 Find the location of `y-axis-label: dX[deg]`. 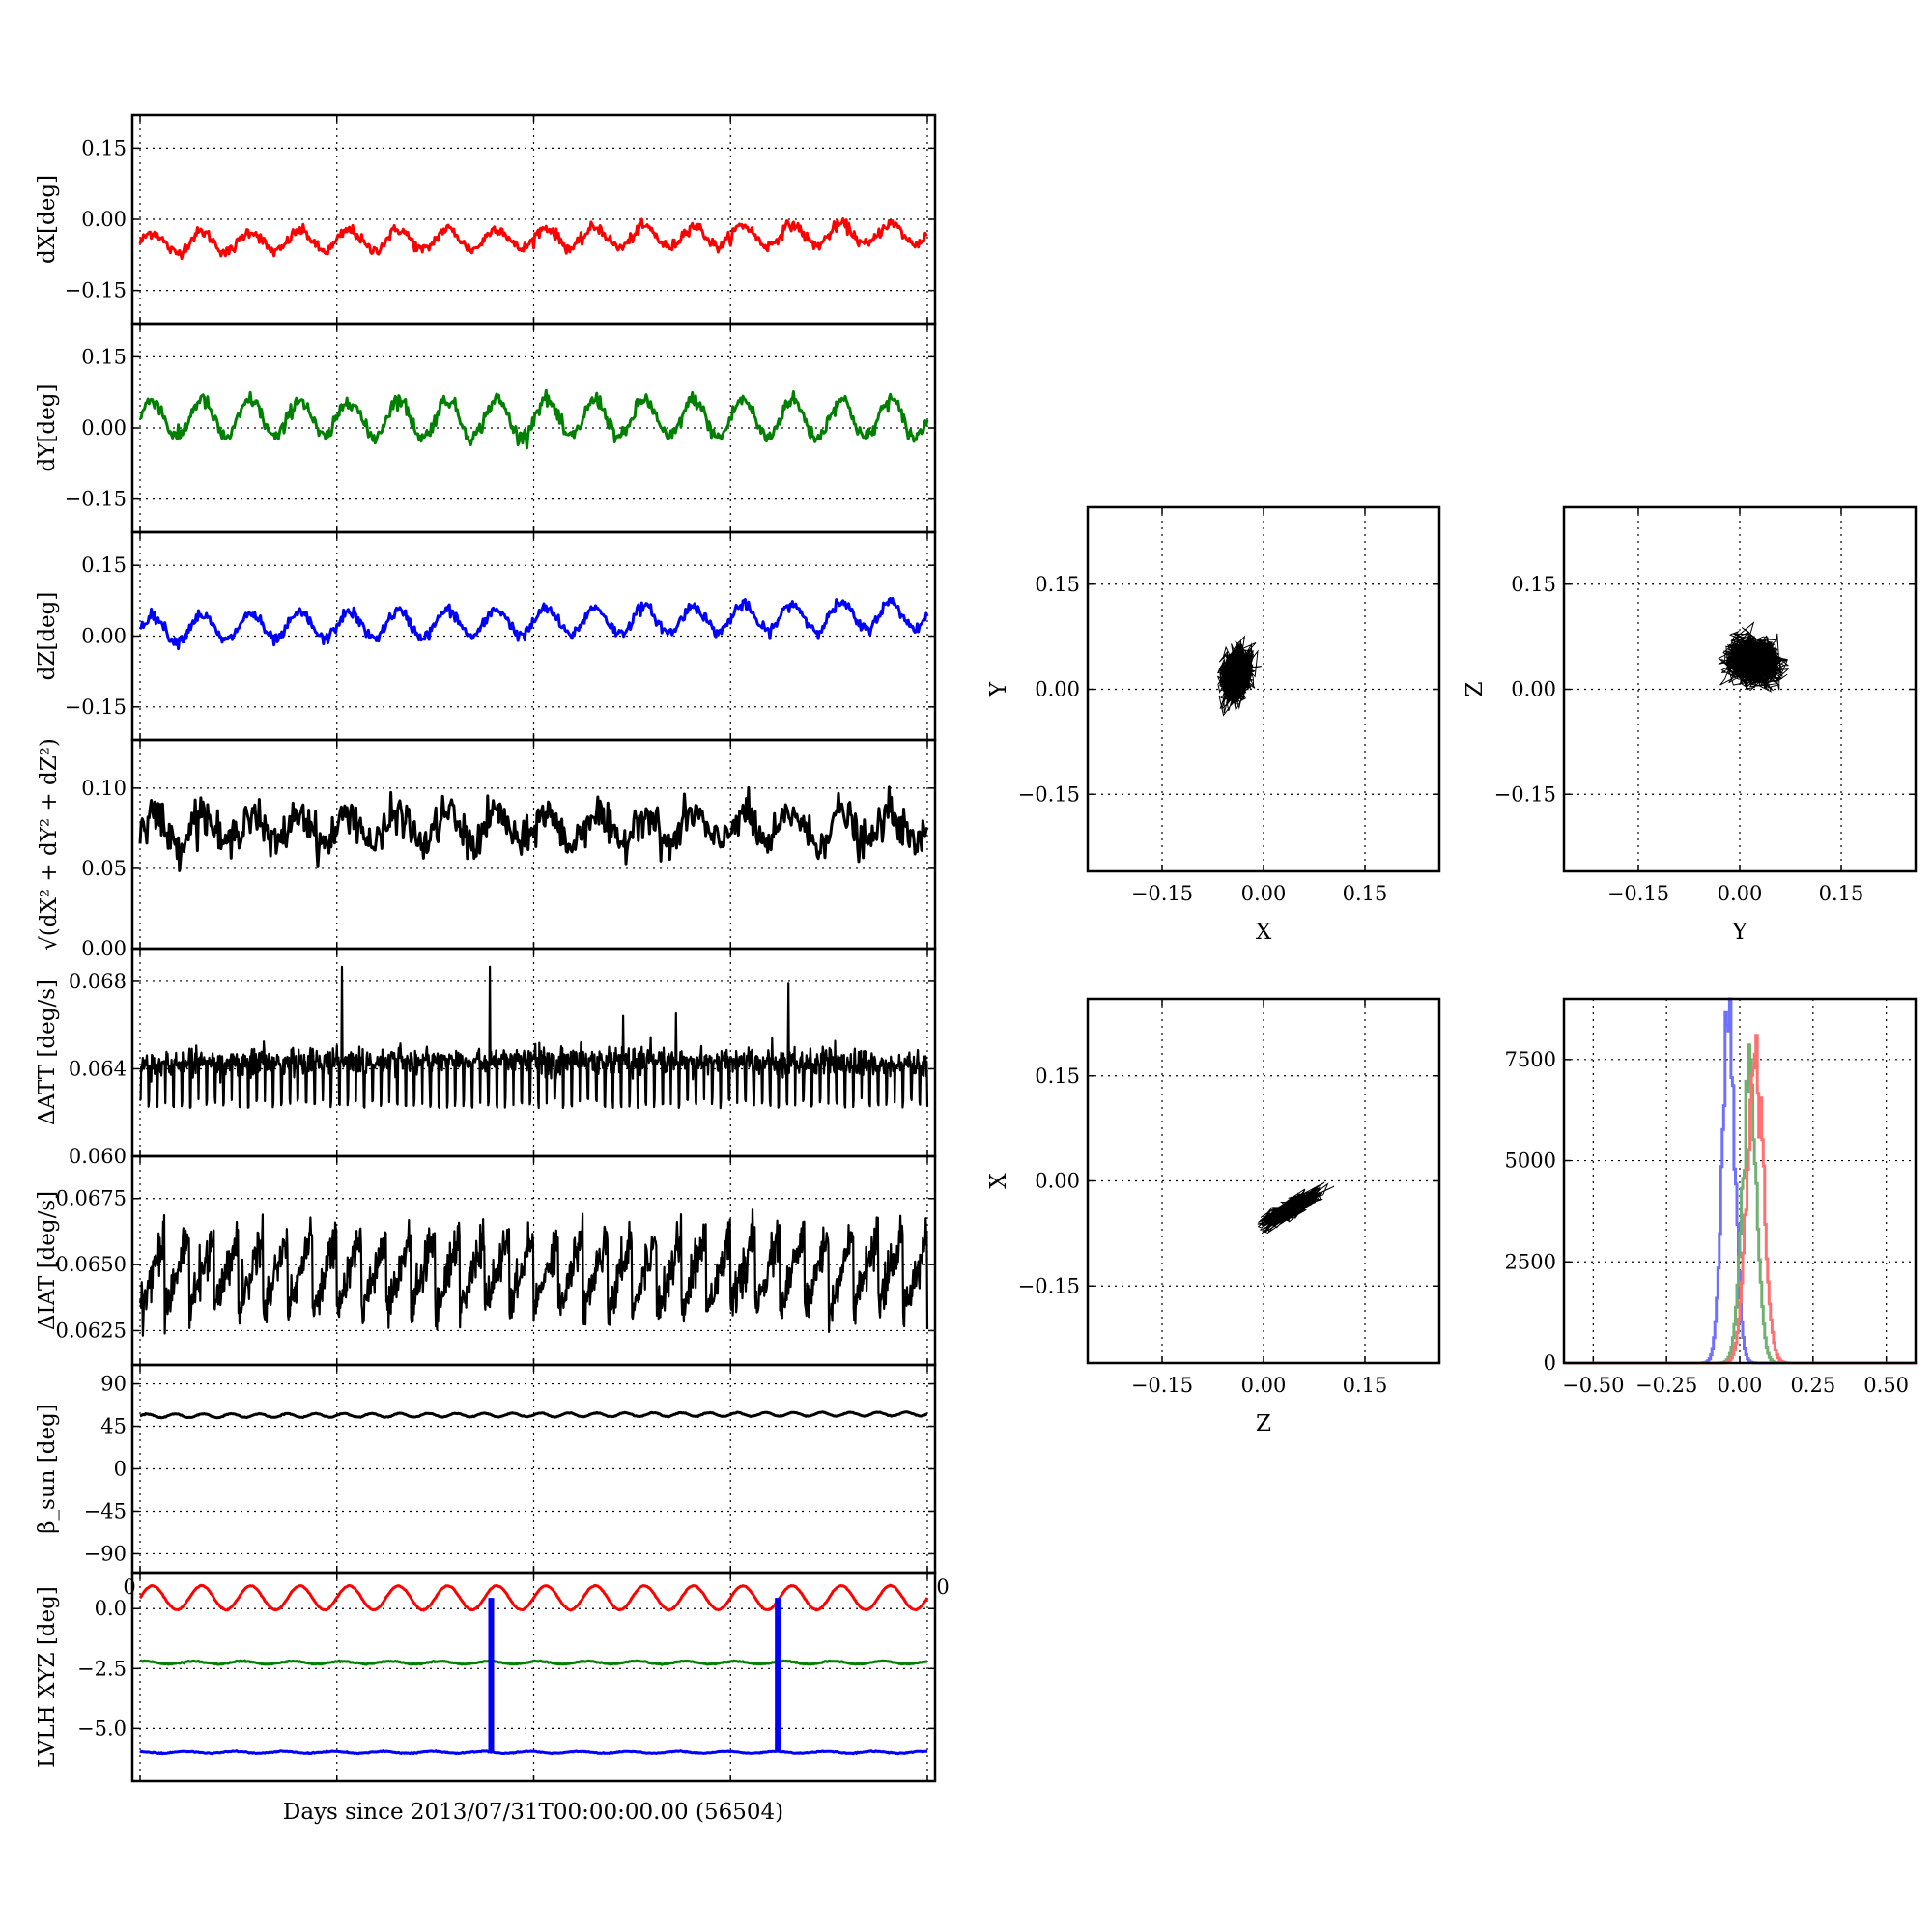

y-axis-label: dX[deg] is located at coordinates (47, 219).